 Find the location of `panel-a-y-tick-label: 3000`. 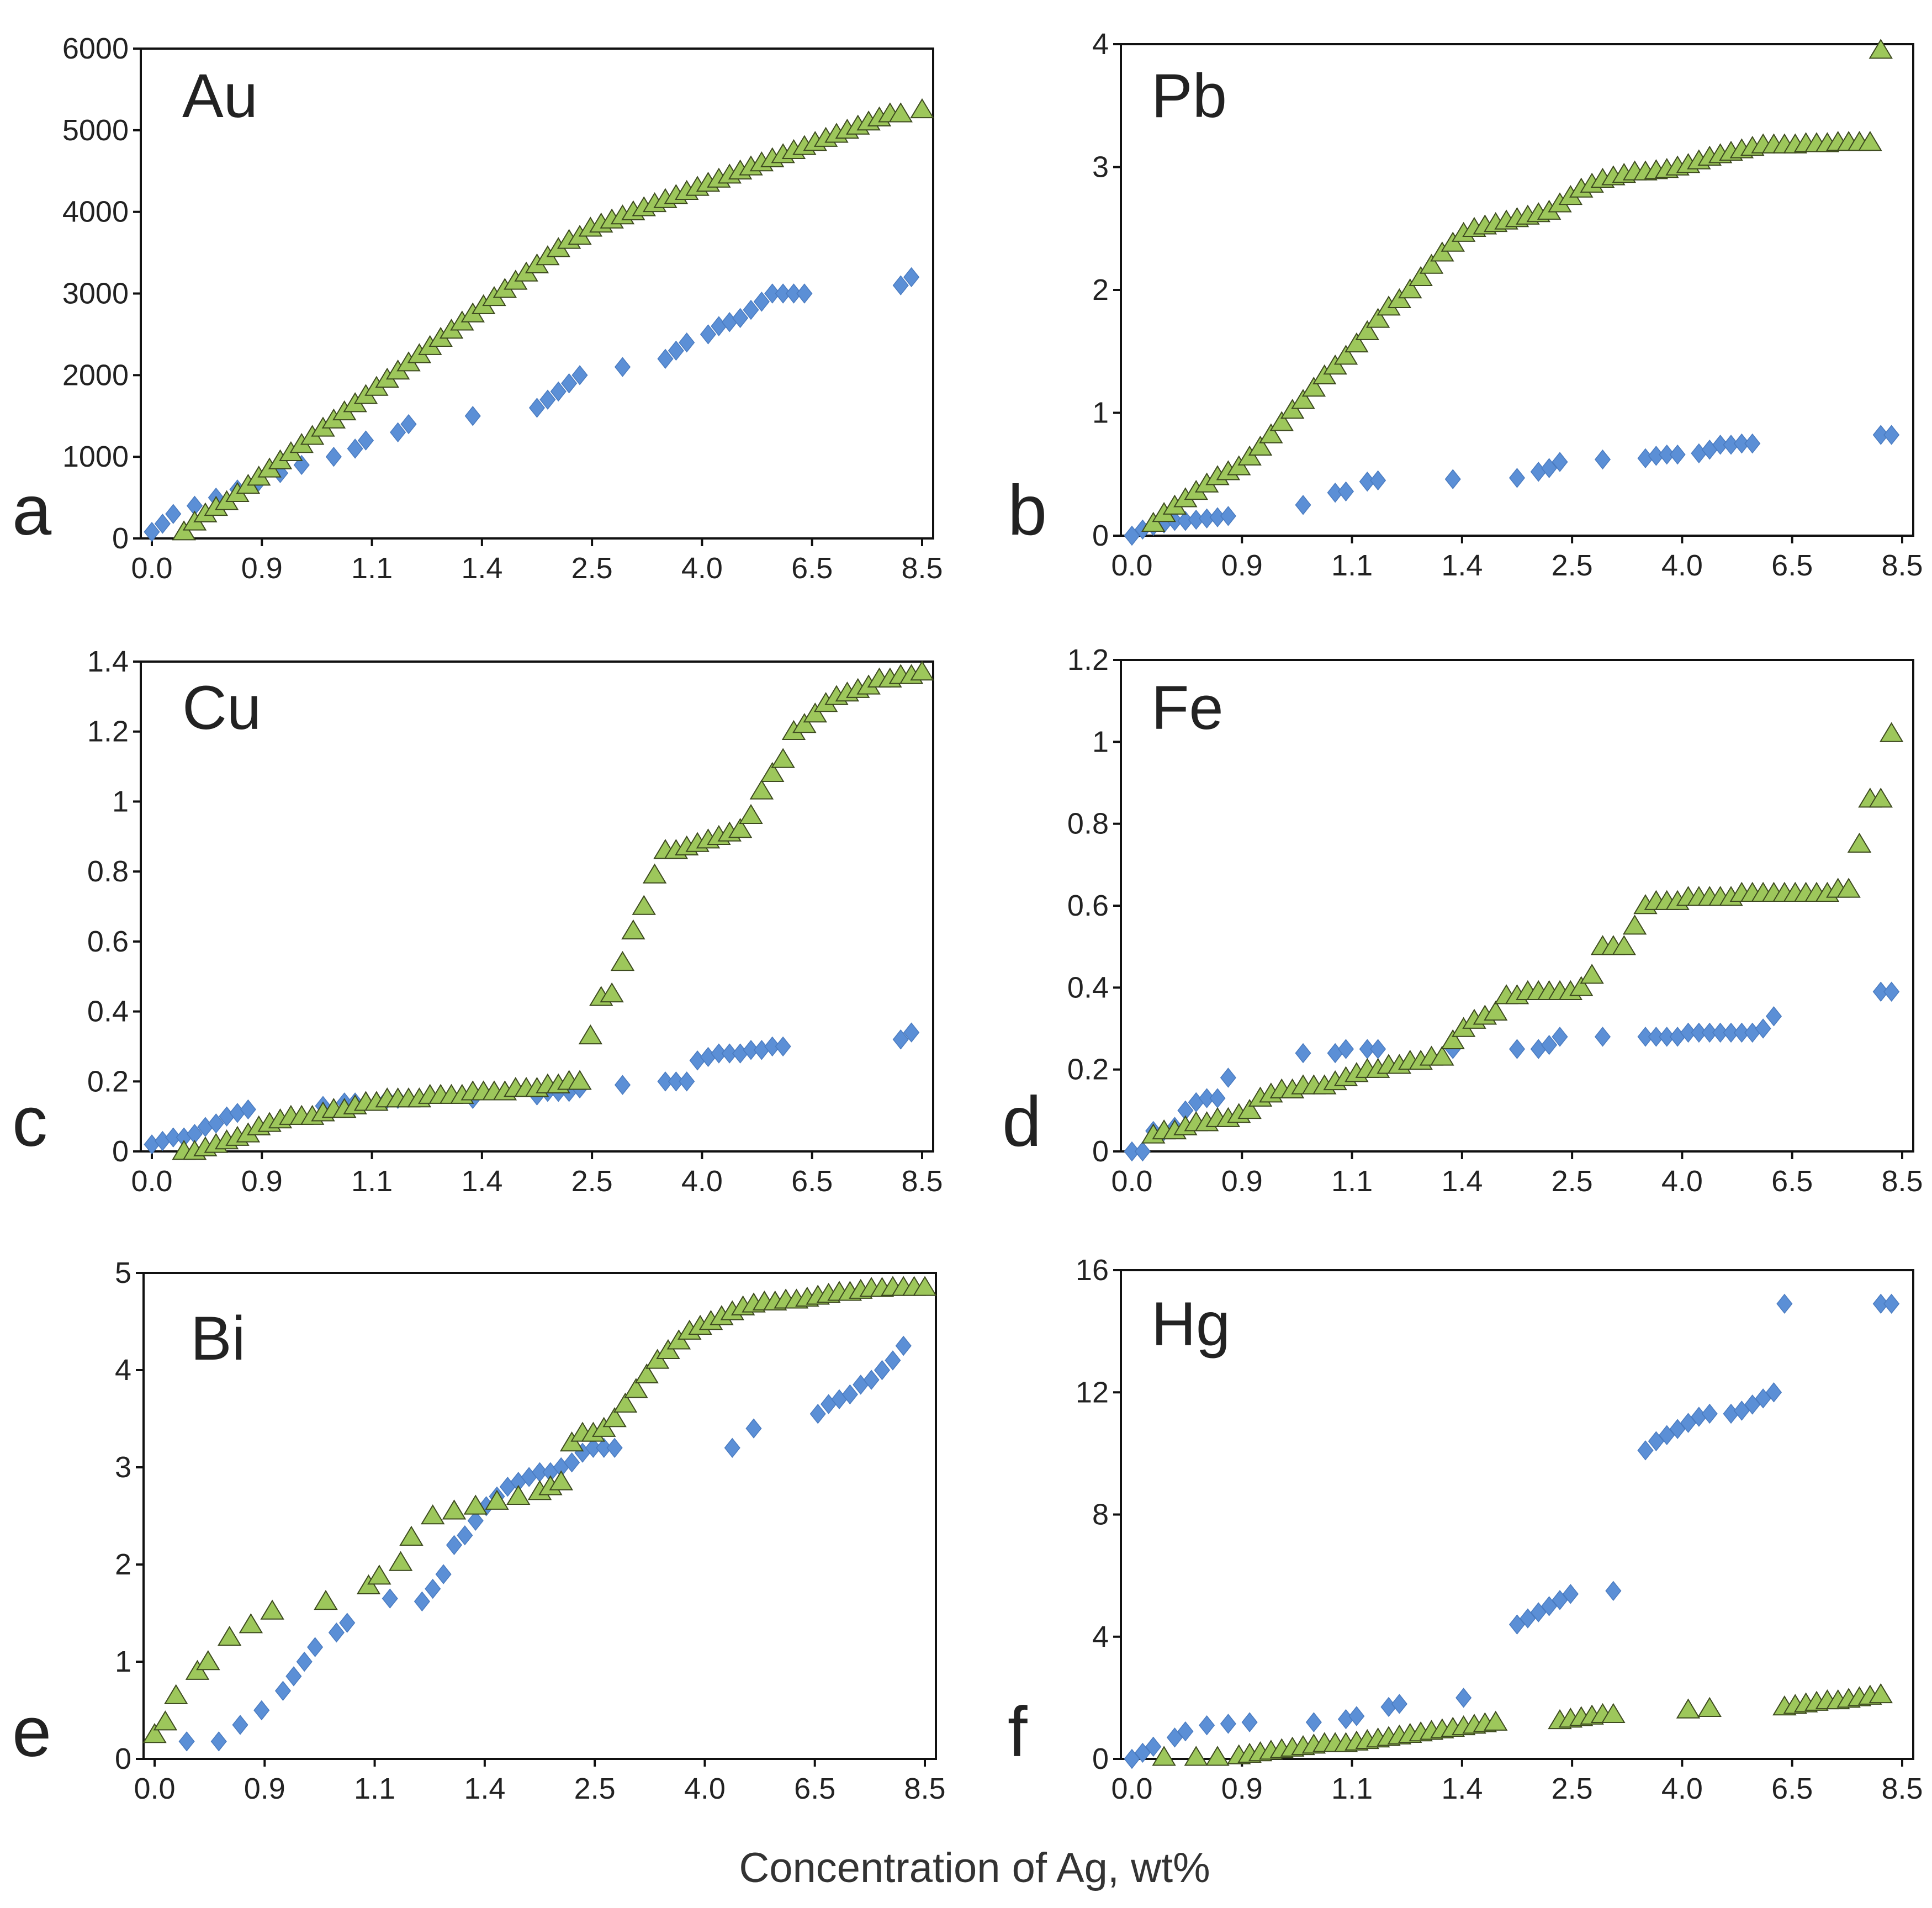

panel-a-y-tick-label: 3000 is located at coordinates (95, 293).